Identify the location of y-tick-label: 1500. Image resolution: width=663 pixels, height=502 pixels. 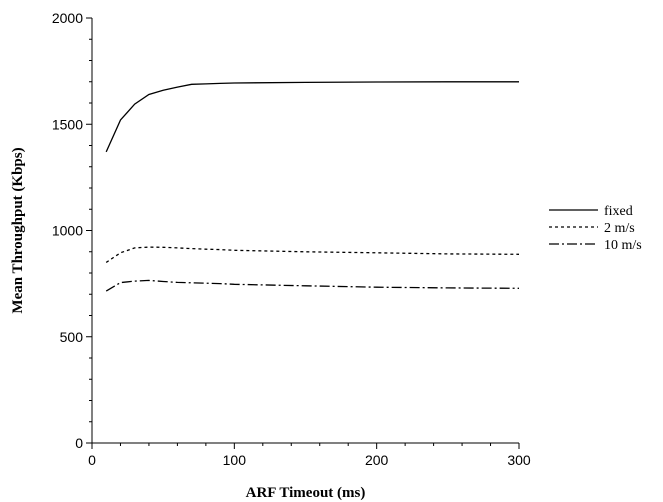
(67, 124).